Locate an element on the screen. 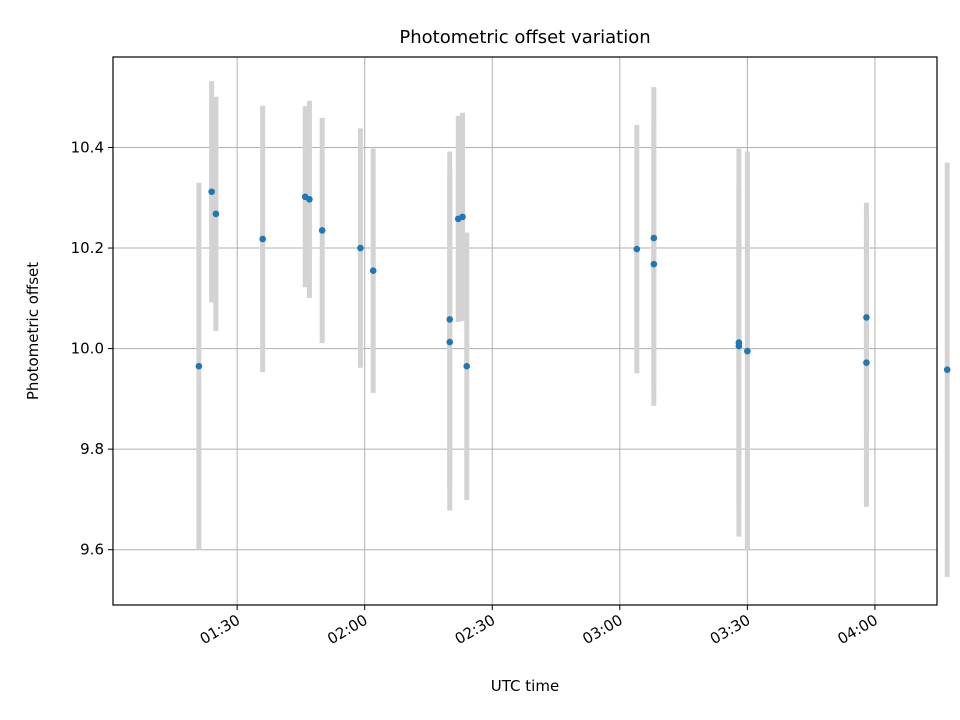 This screenshot has width=960, height=720. y-tick-label: 9.6 is located at coordinates (92, 550).